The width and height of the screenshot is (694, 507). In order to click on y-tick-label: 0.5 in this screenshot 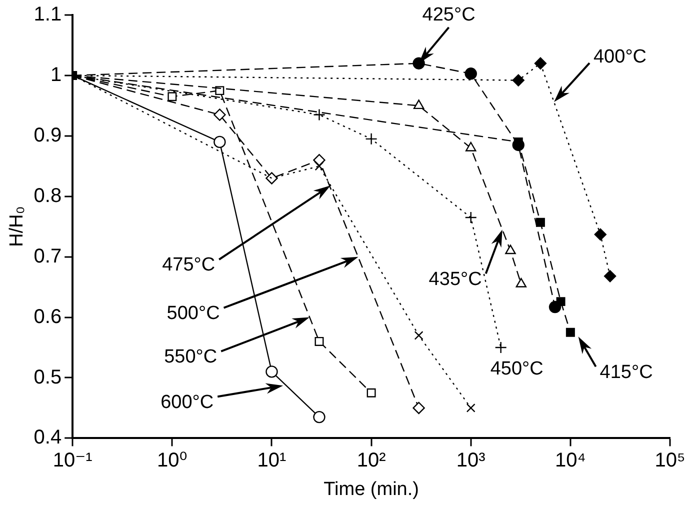, I will do `click(48, 377)`.